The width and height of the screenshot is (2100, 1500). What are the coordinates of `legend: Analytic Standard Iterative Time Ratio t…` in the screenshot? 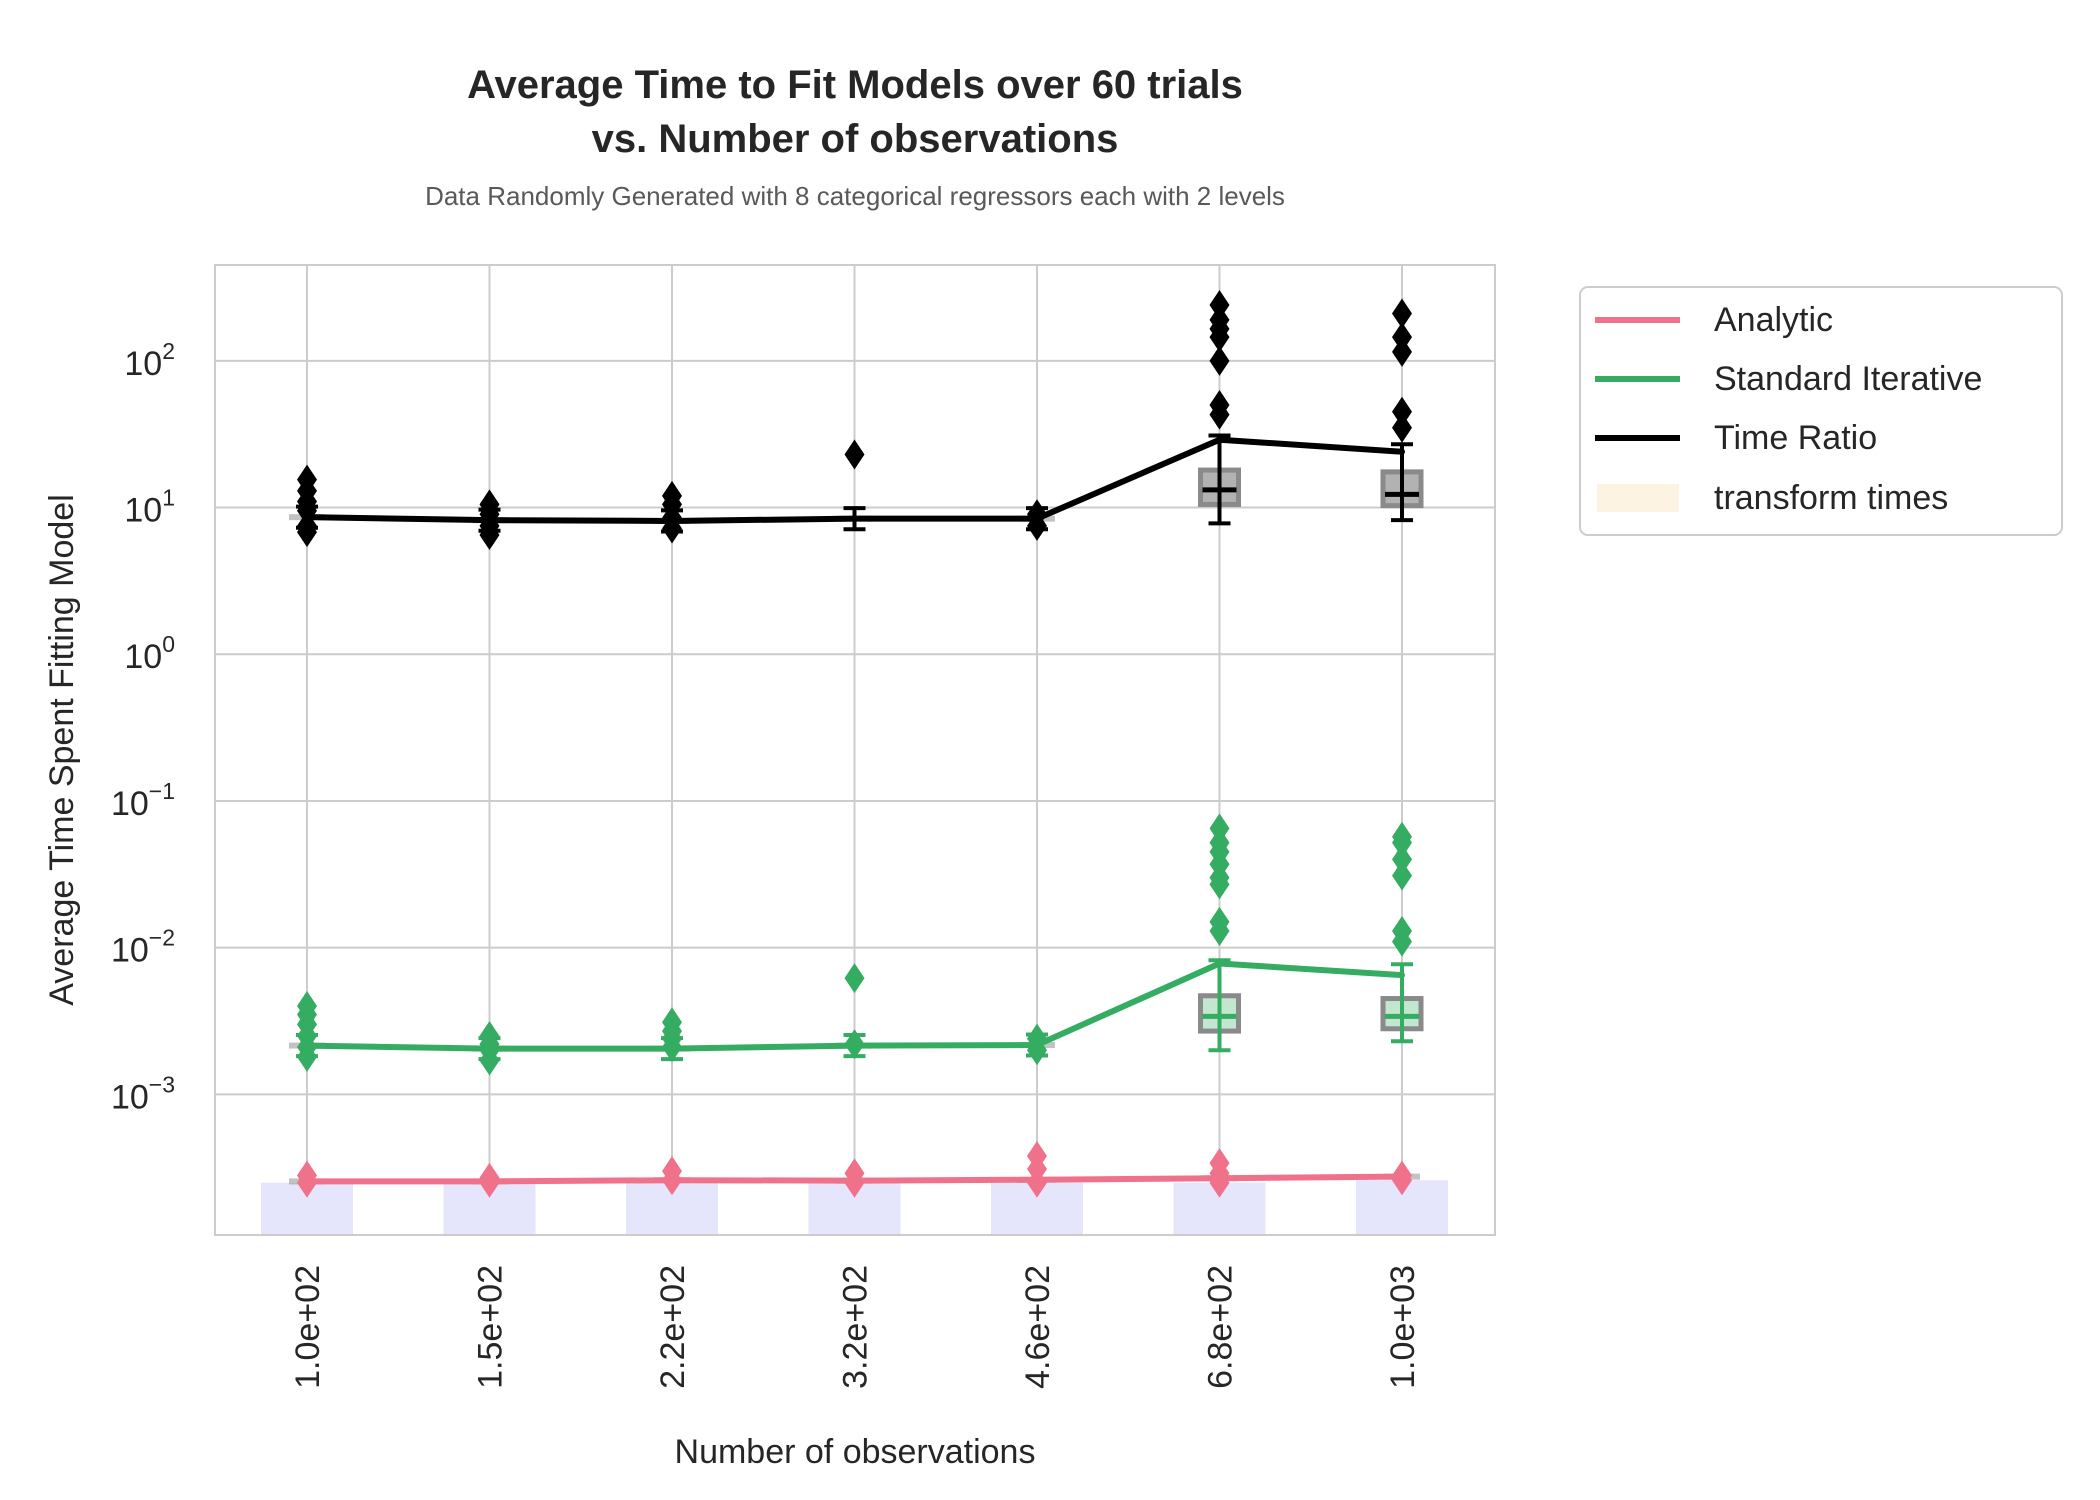 It's located at (1821, 411).